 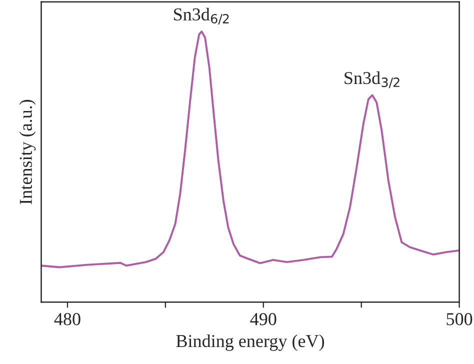 What do you see at coordinates (263, 319) in the screenshot?
I see `x-tick-label: 490` at bounding box center [263, 319].